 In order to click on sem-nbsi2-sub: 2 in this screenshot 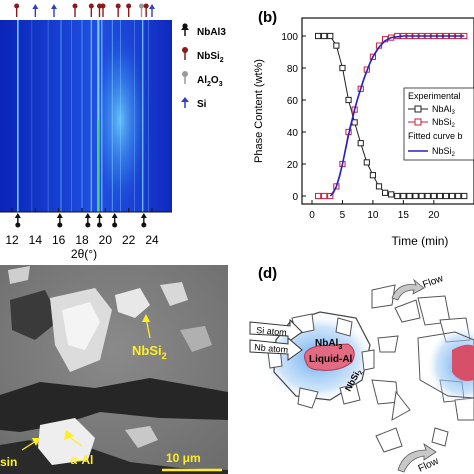, I will do `click(164, 356)`.